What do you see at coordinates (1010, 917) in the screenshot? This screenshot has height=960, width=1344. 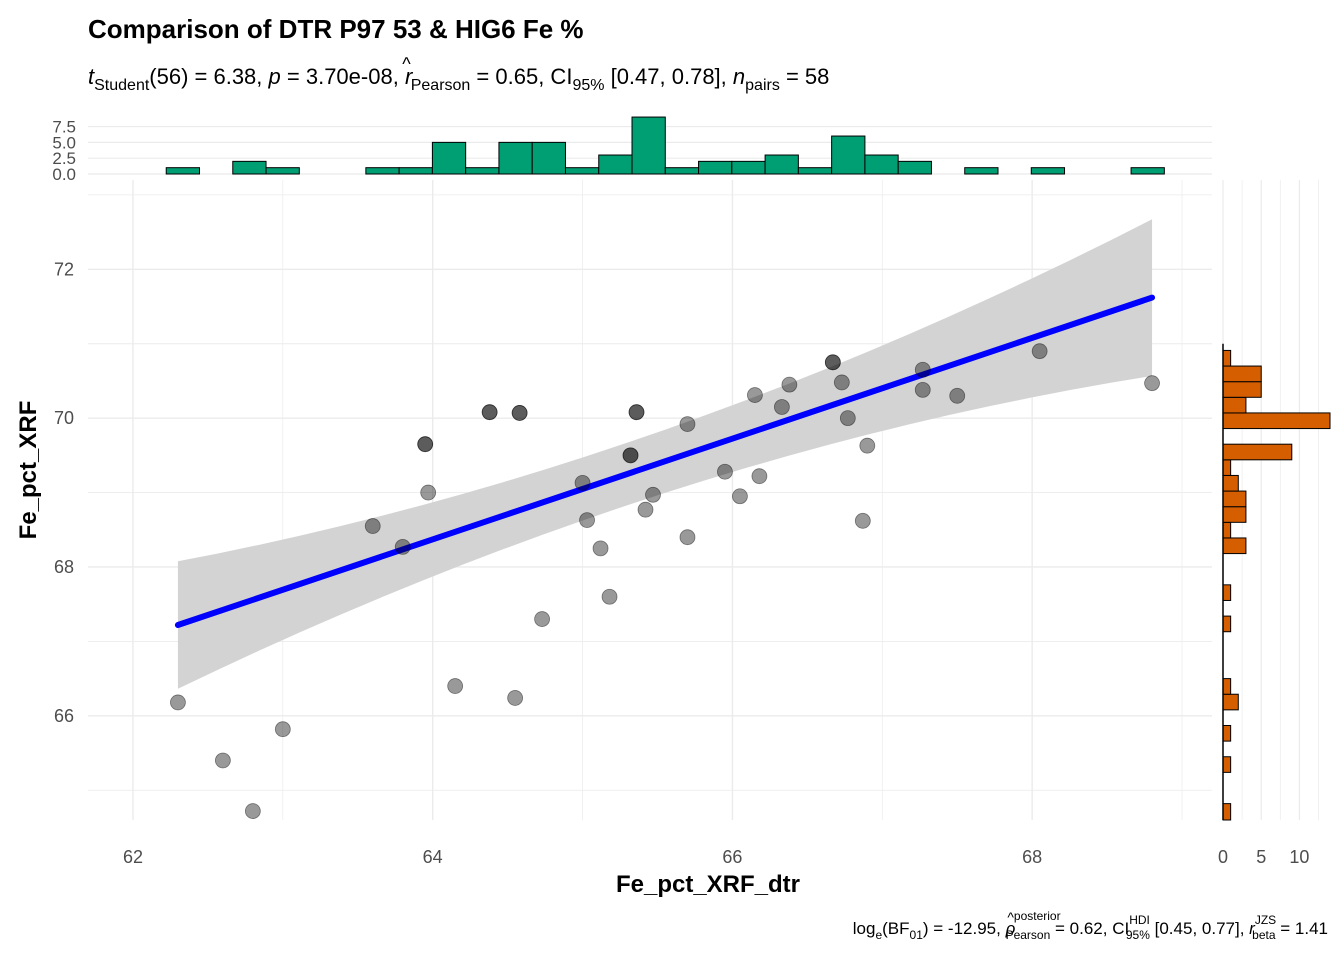 I see `caption-rho-hat: ^` at bounding box center [1010, 917].